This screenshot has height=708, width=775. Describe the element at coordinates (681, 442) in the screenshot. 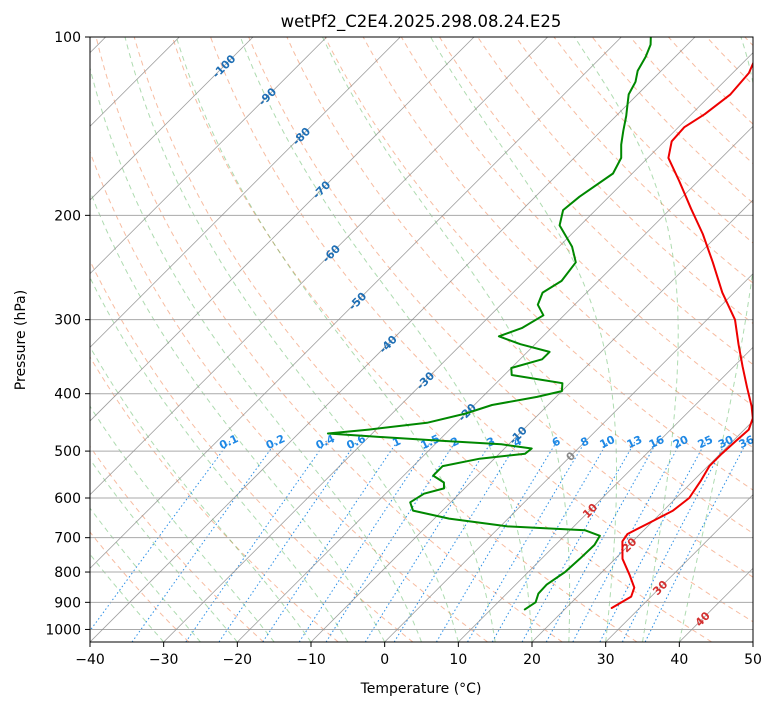

I see `mixing-ratio-label: 20` at that location.